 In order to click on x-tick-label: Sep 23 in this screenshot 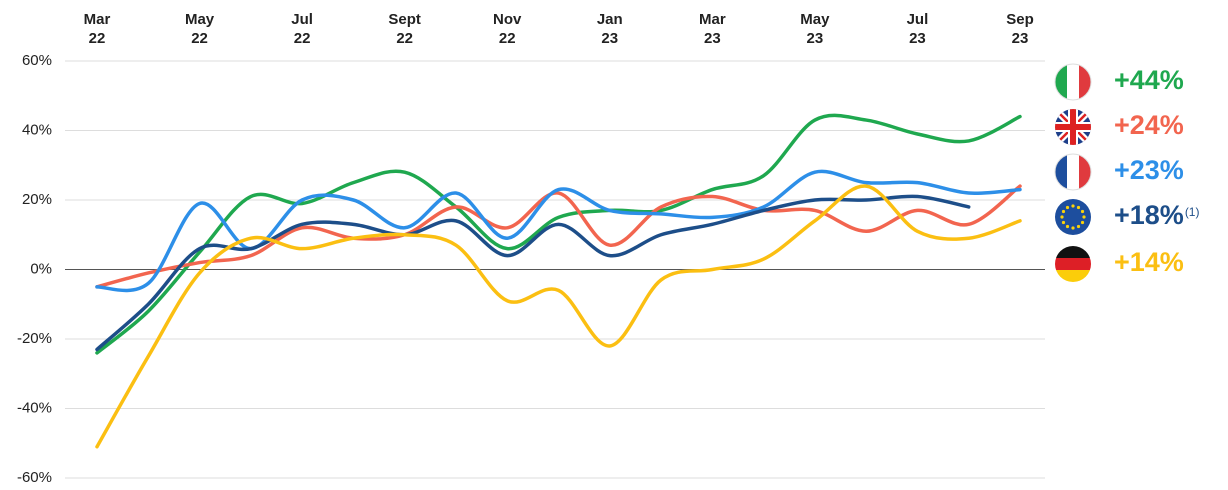, I will do `click(1020, 29)`.